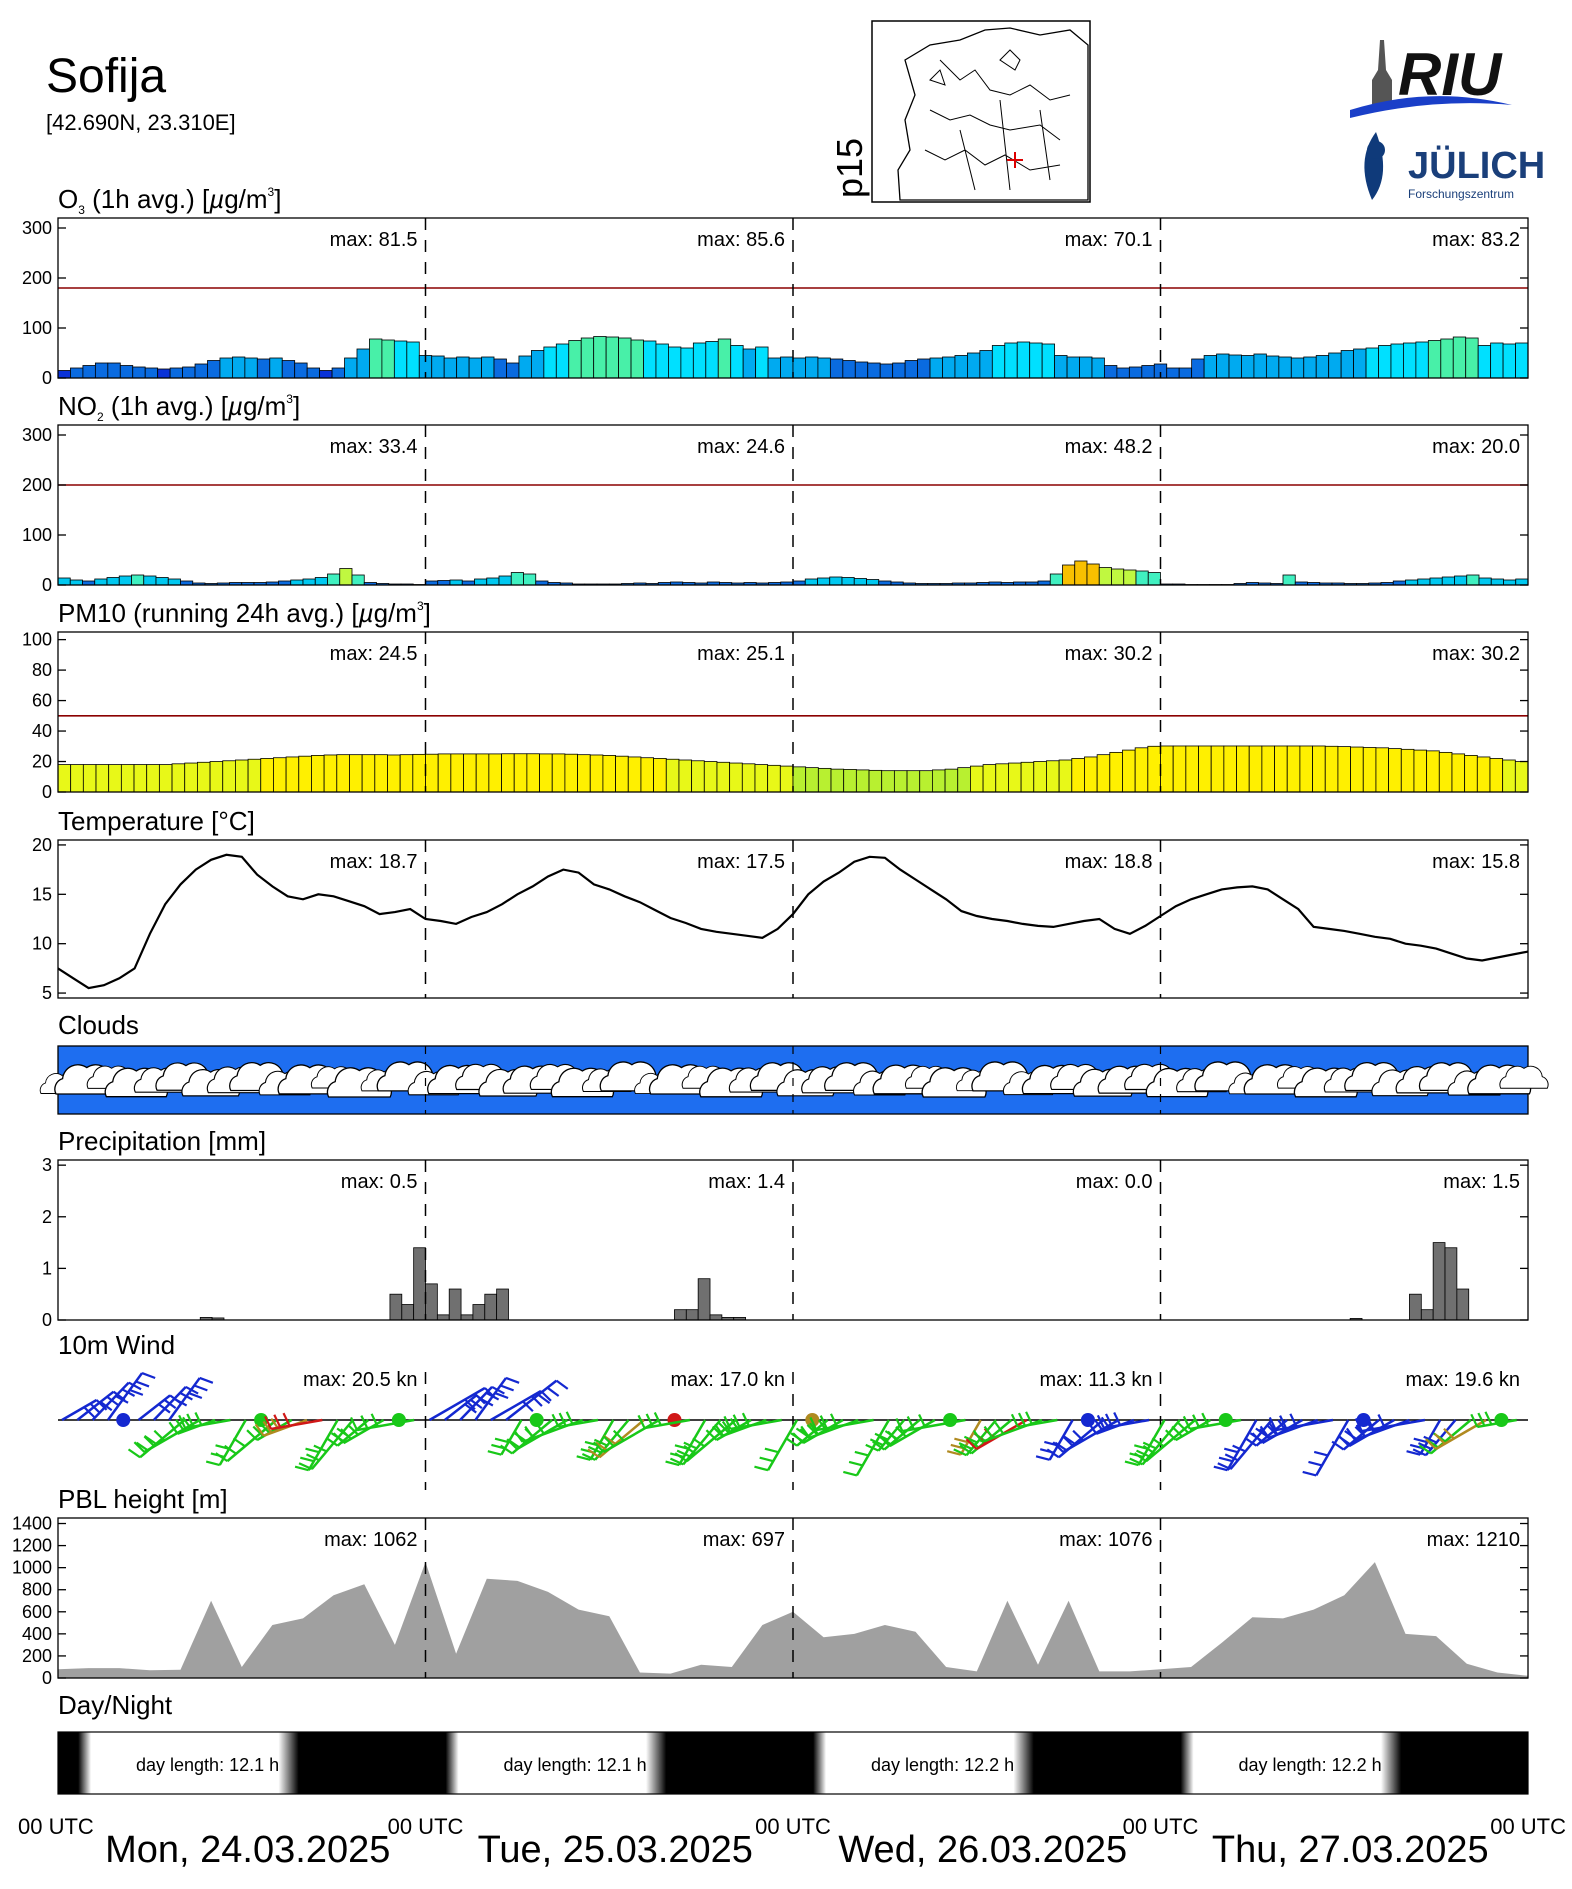 The width and height of the screenshot is (1572, 1889). What do you see at coordinates (1476, 447) in the screenshot?
I see `daily-max-label: max: 20.0` at bounding box center [1476, 447].